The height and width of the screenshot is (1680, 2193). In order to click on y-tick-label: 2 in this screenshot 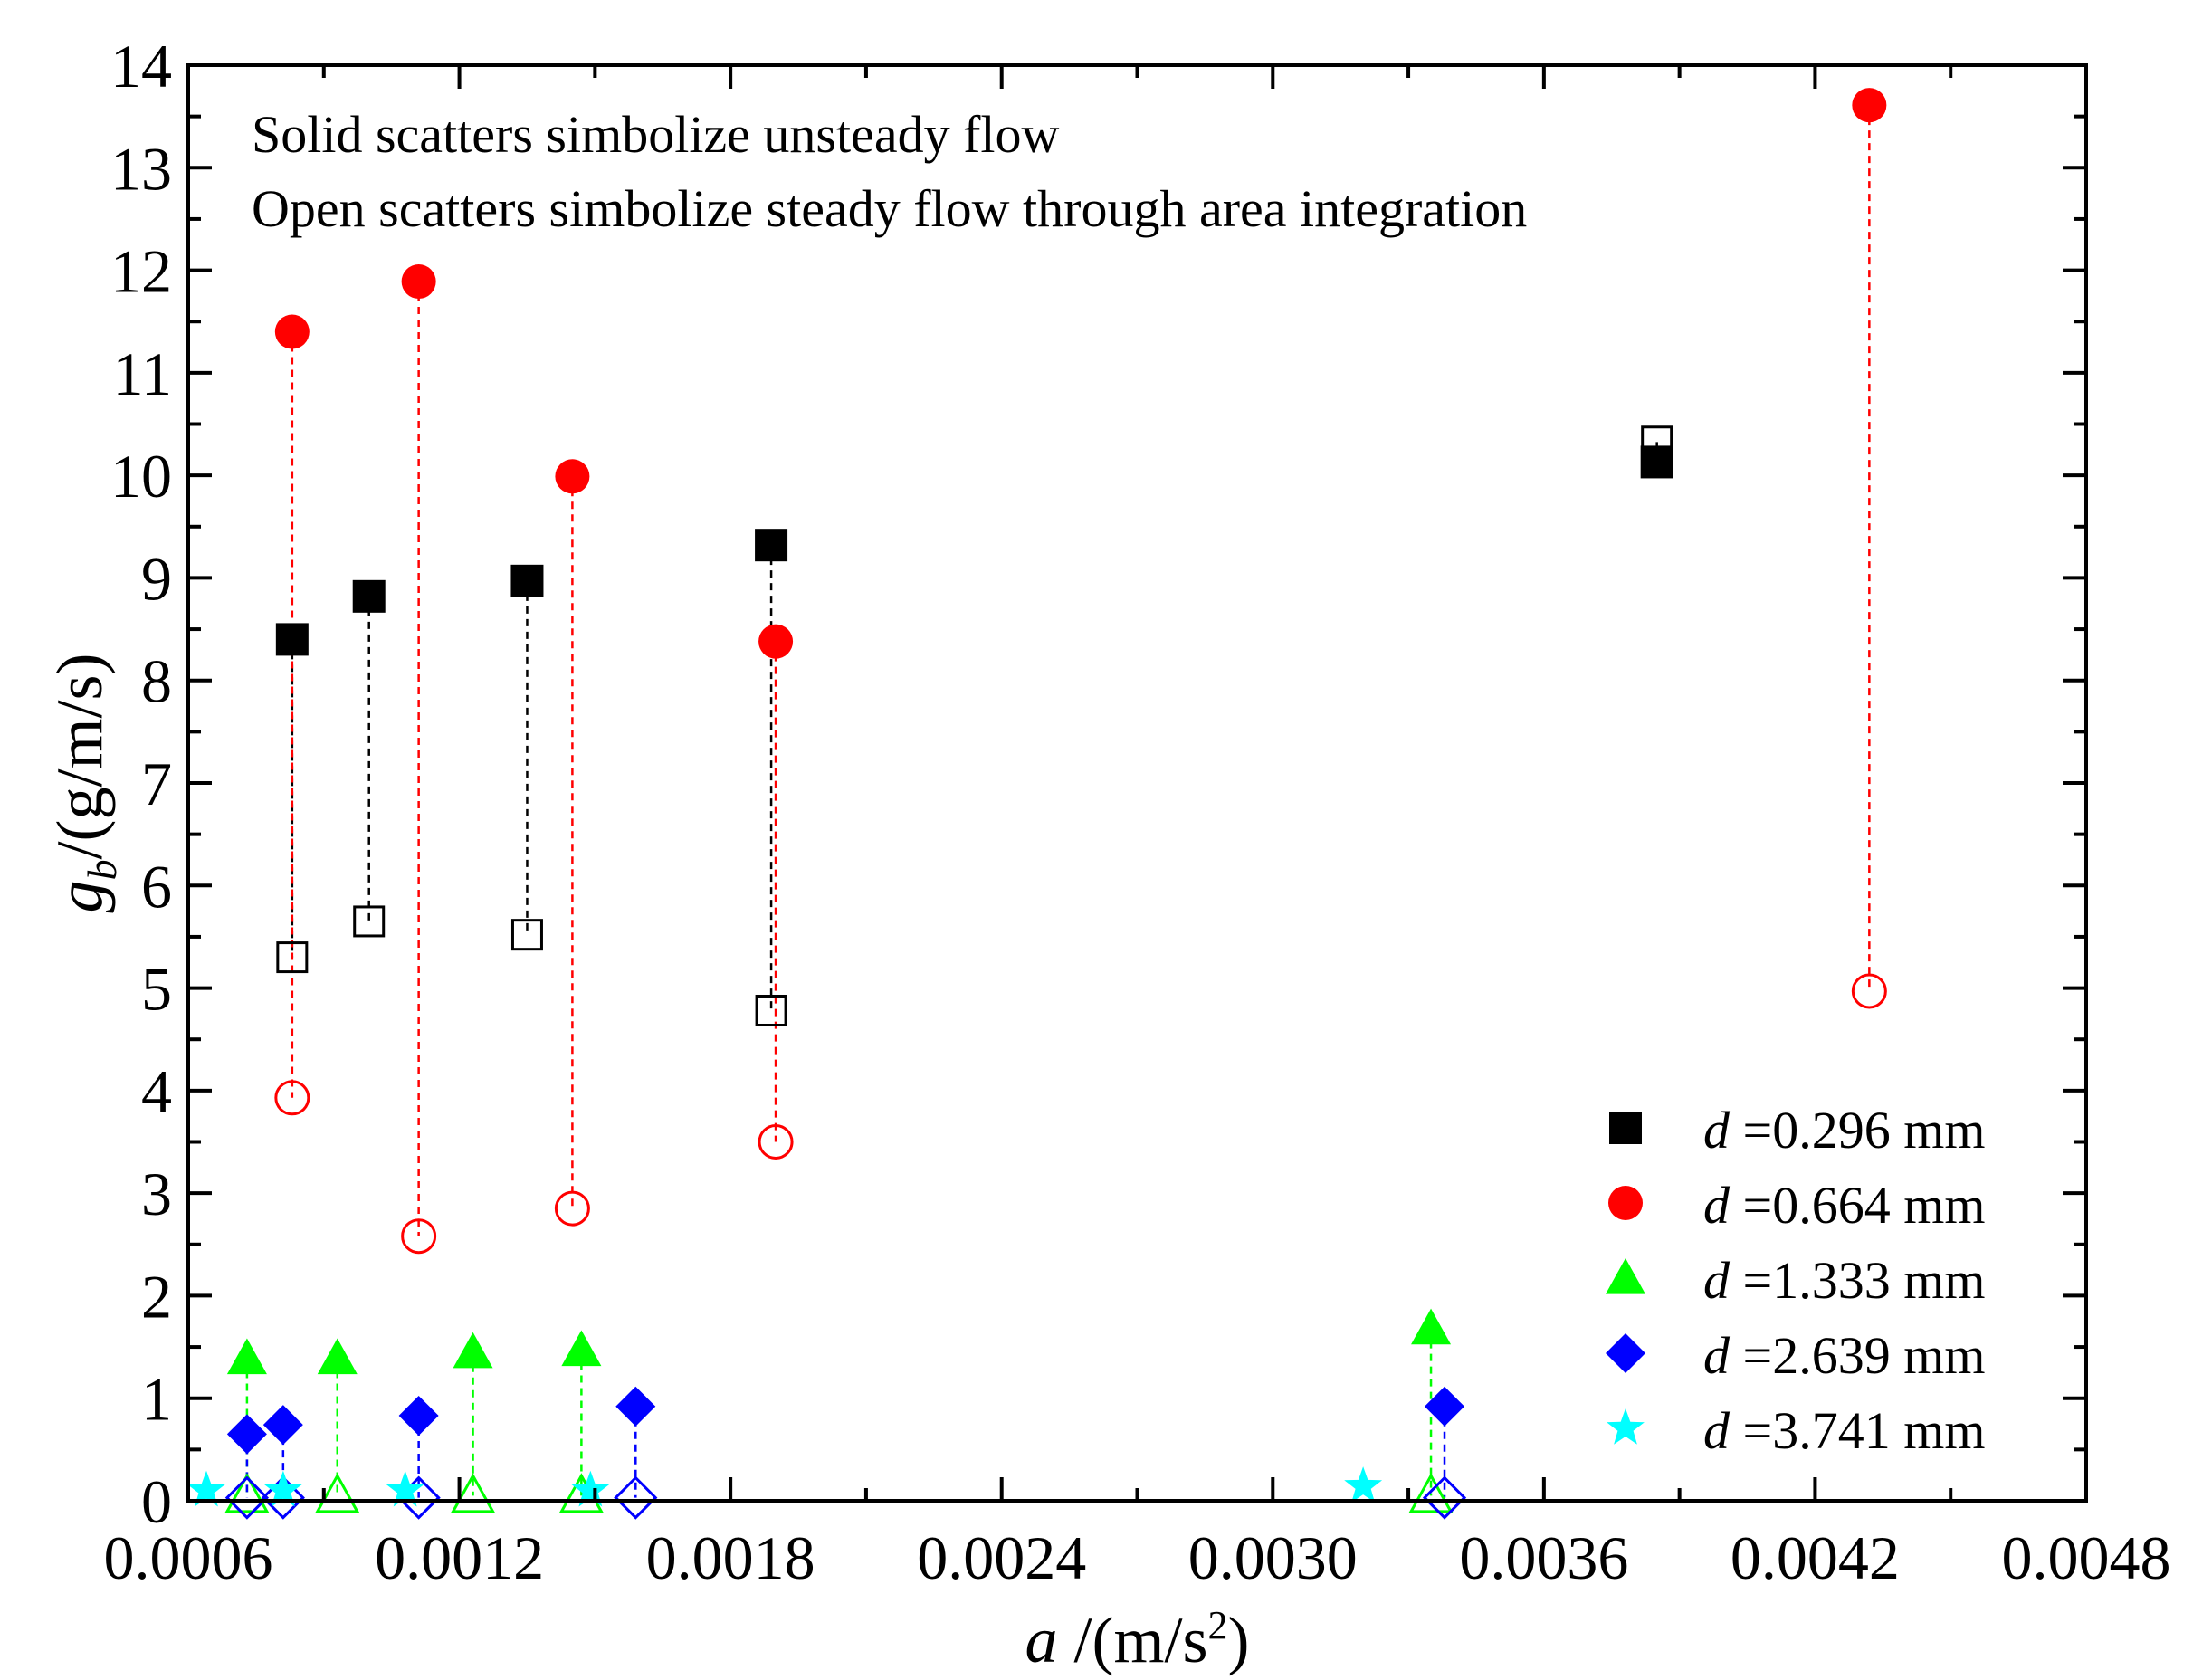, I will do `click(156, 1296)`.